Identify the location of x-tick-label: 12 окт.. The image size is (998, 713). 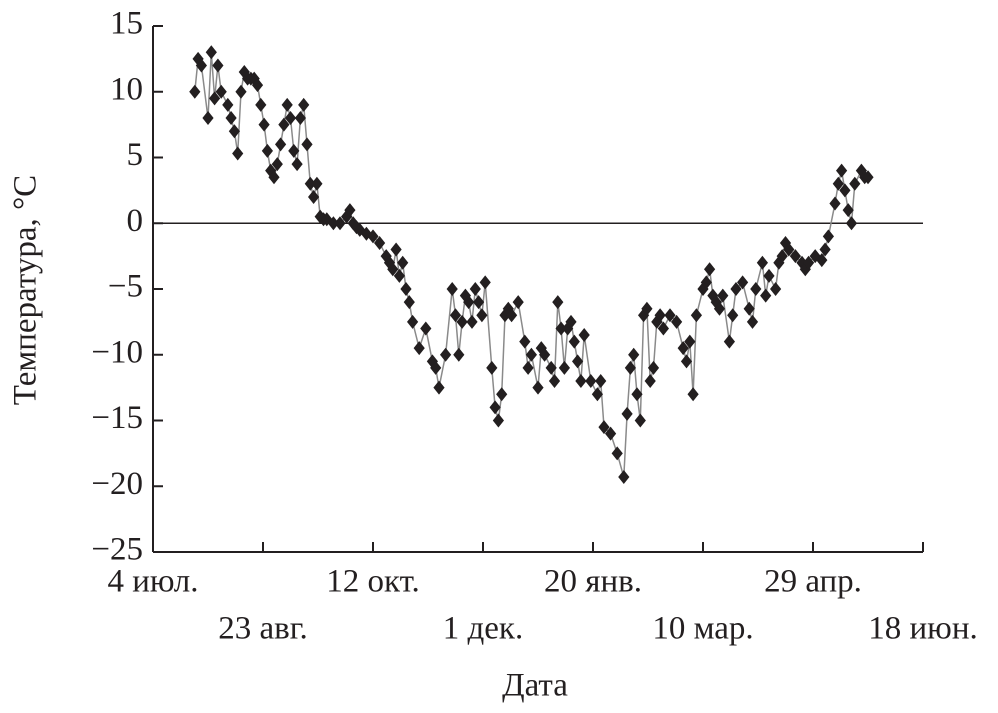
(373, 582).